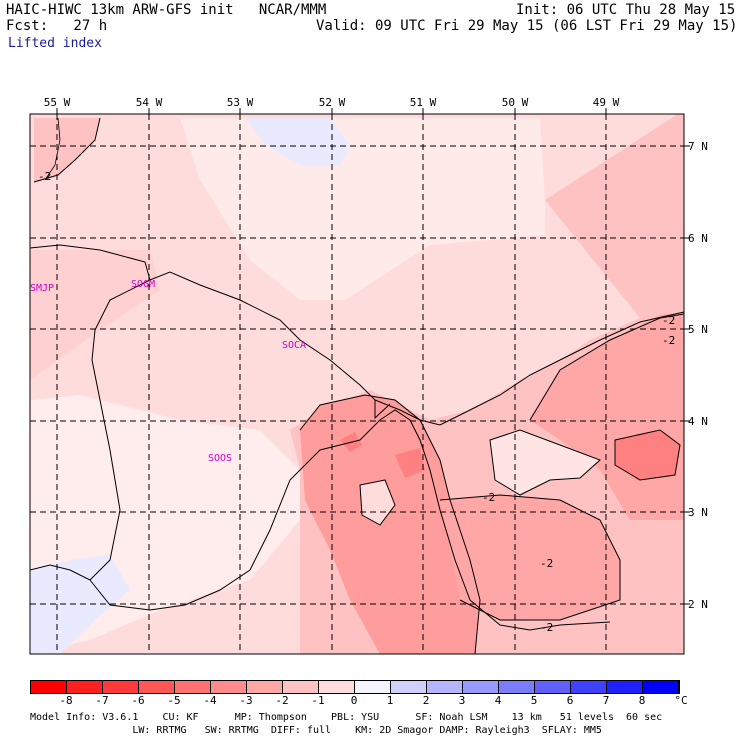 The height and width of the screenshot is (740, 740). I want to click on colorbar-tick-label: 2, so click(426, 700).